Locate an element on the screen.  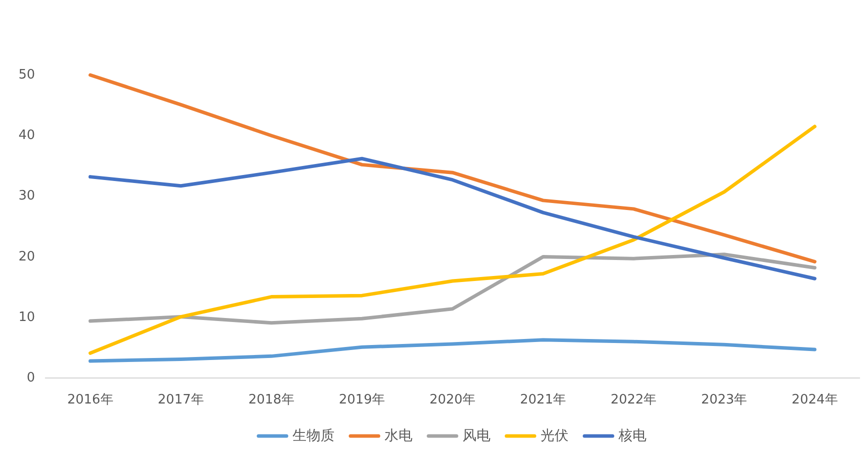
y-tick-label: 0 is located at coordinates (30, 378).